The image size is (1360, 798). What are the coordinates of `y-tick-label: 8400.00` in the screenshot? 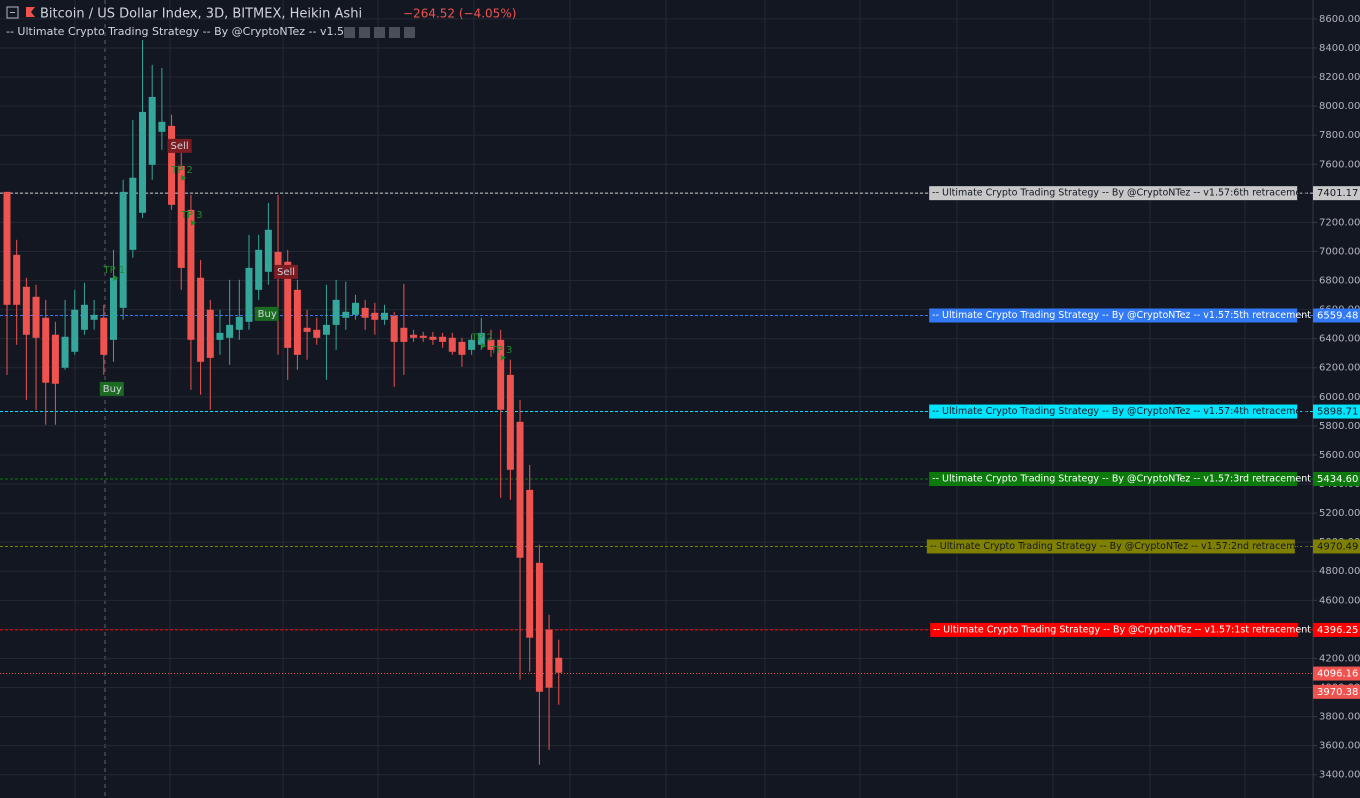 It's located at (1339, 48).